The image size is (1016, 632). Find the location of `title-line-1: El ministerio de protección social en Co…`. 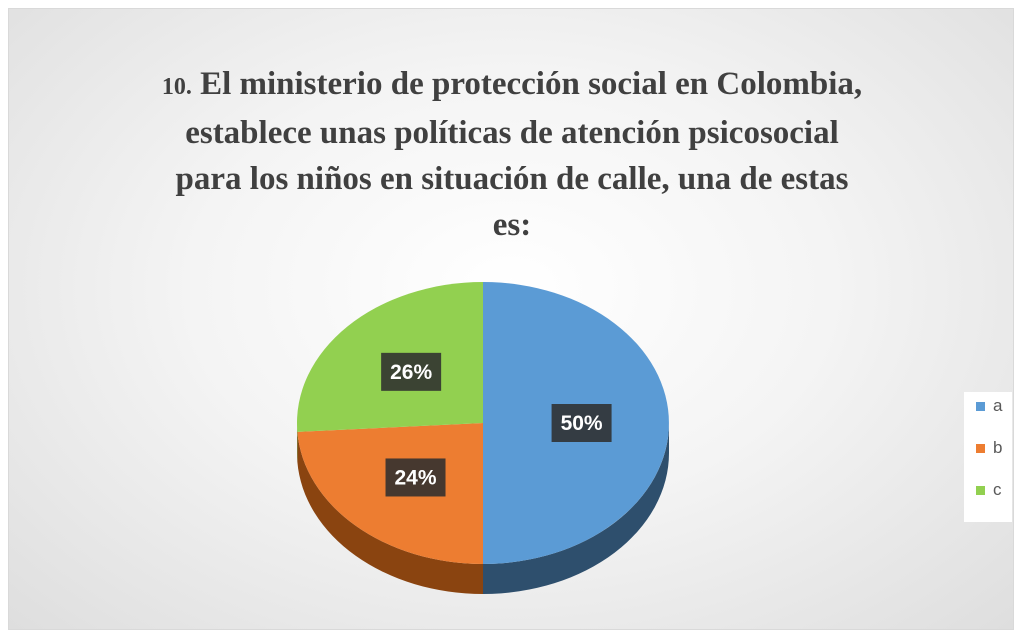

title-line-1: El ministerio de protección social en Co… is located at coordinates (531, 84).